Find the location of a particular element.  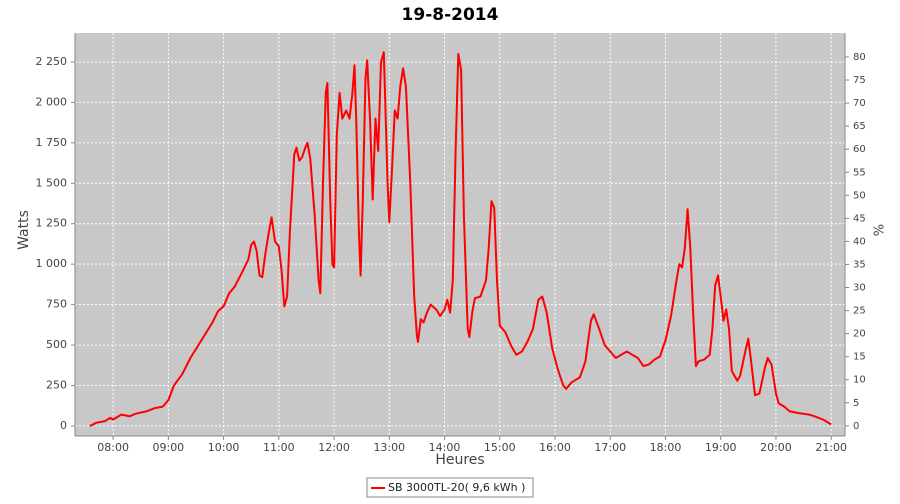

x-tick-label: 16:00 is located at coordinates (555, 447).